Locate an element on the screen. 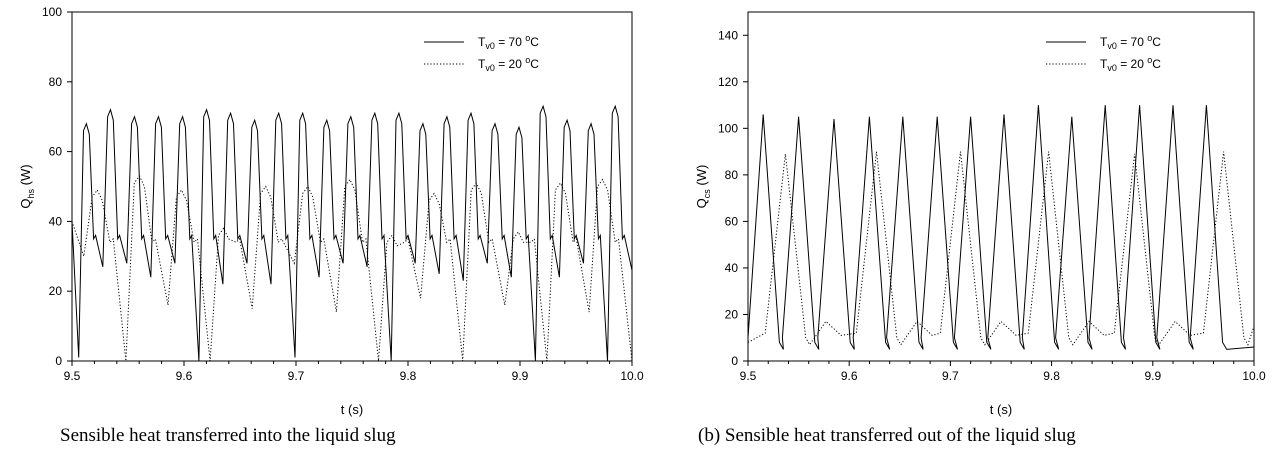 This screenshot has height=458, width=1277. y-axis-label: Qcs (W) is located at coordinates (703, 187).